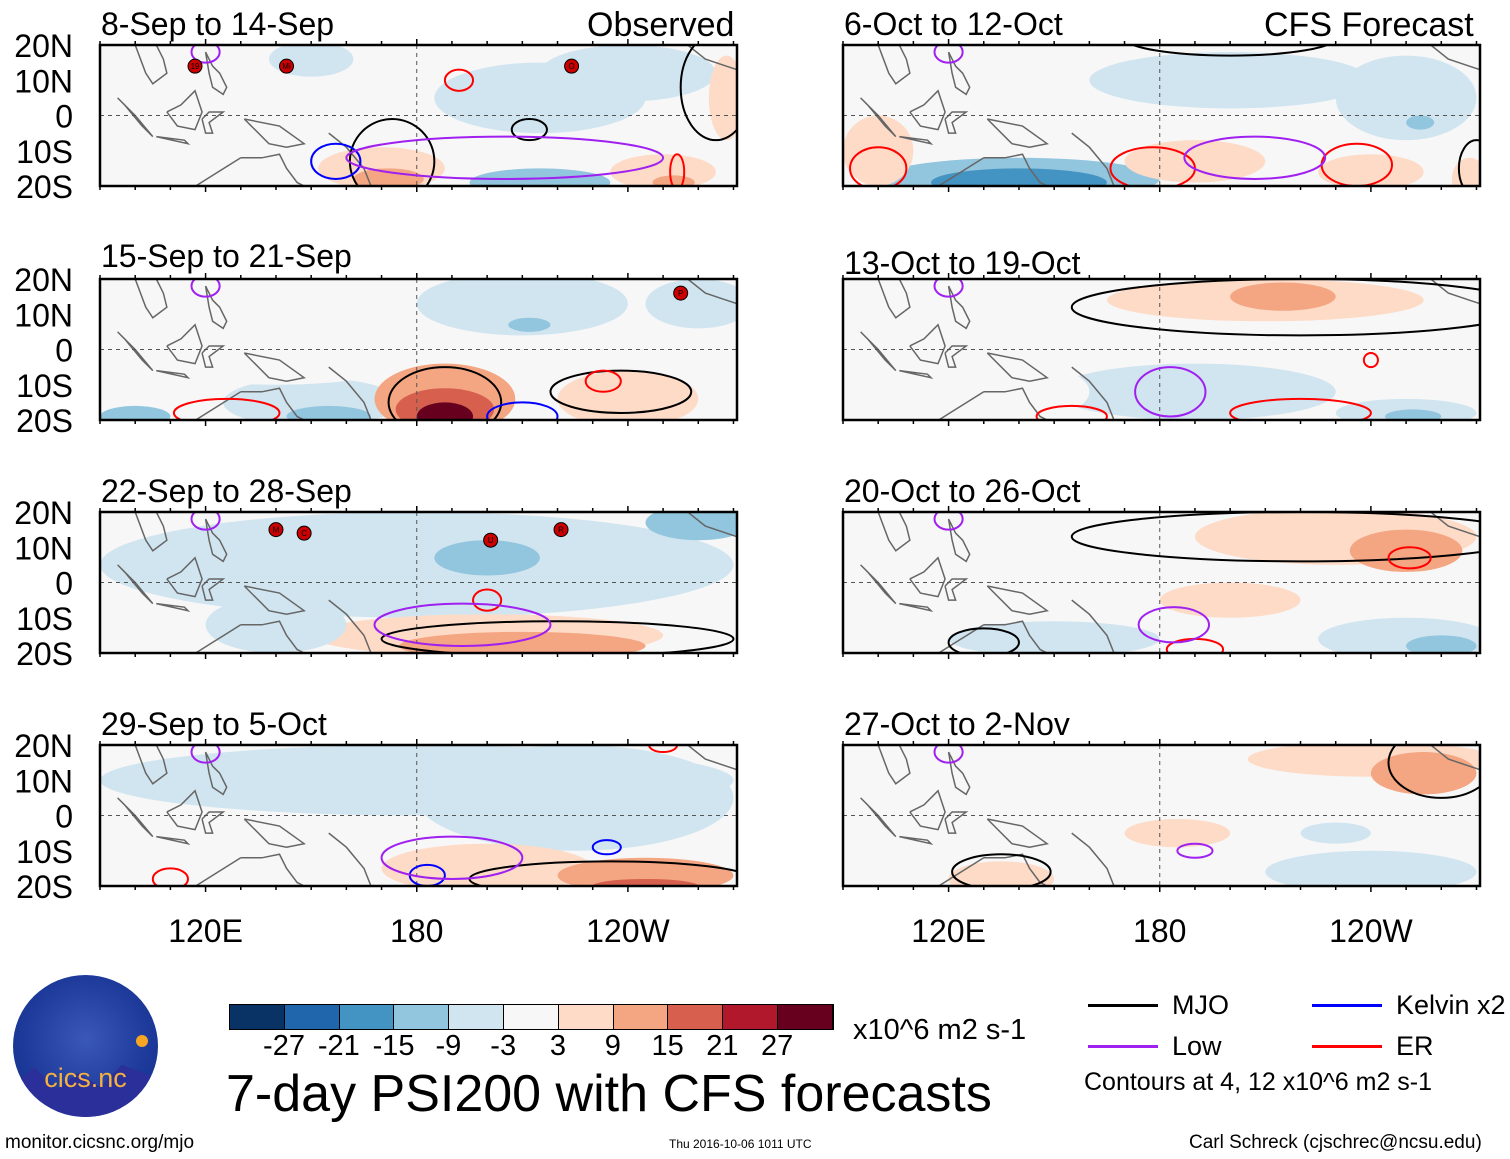 The image size is (1510, 1159). I want to click on colorbar-tick: 21, so click(722, 1046).